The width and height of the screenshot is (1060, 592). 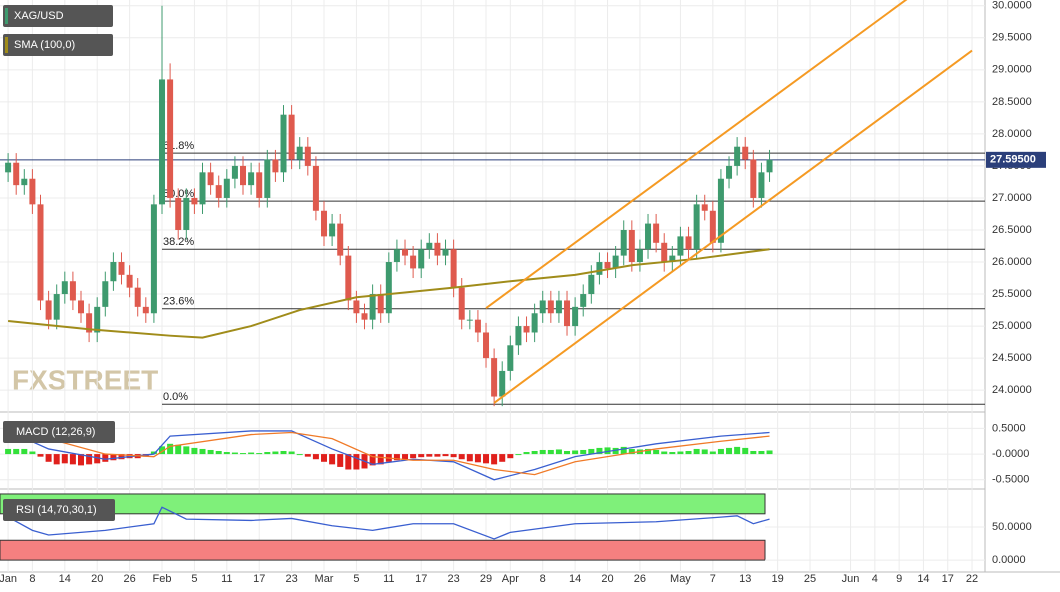 What do you see at coordinates (1010, 454) in the screenshot?
I see `y-tick-label: -0.0000` at bounding box center [1010, 454].